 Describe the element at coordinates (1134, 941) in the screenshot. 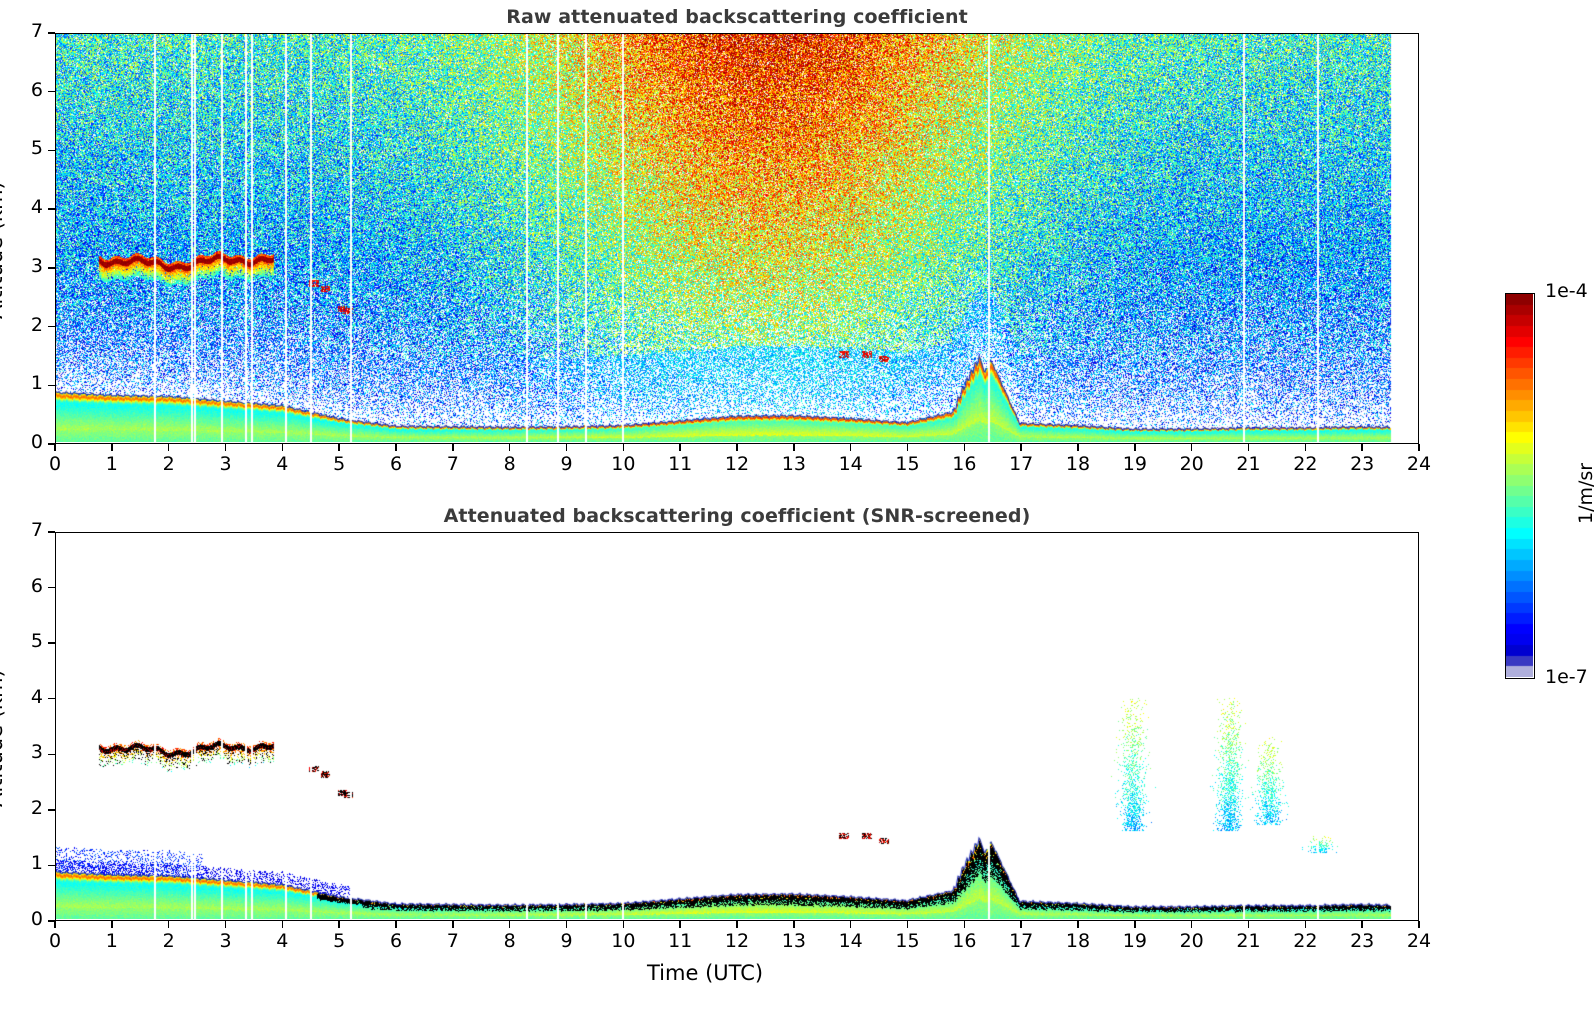

I see `x-tick-label: 19` at that location.